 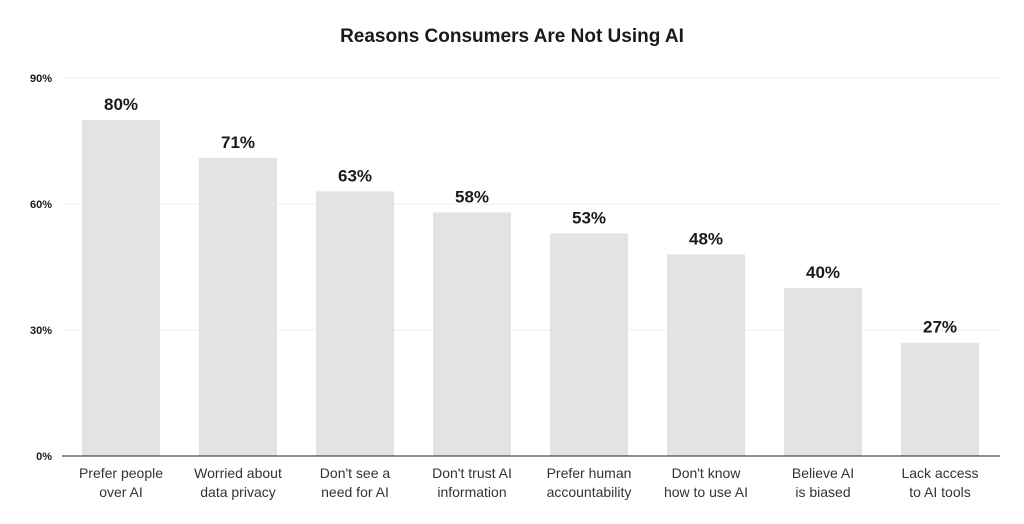 What do you see at coordinates (706, 482) in the screenshot?
I see `x-tick-label: Don't know how to use AI` at bounding box center [706, 482].